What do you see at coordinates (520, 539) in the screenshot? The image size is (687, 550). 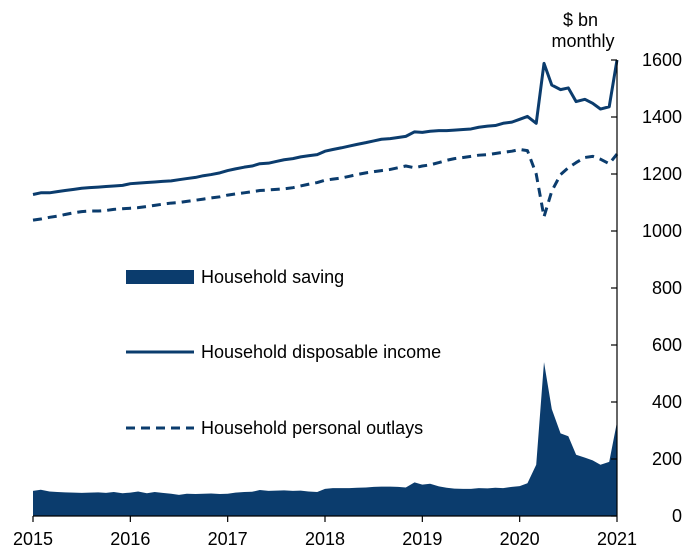 I see `x-tick-label: 2020` at bounding box center [520, 539].